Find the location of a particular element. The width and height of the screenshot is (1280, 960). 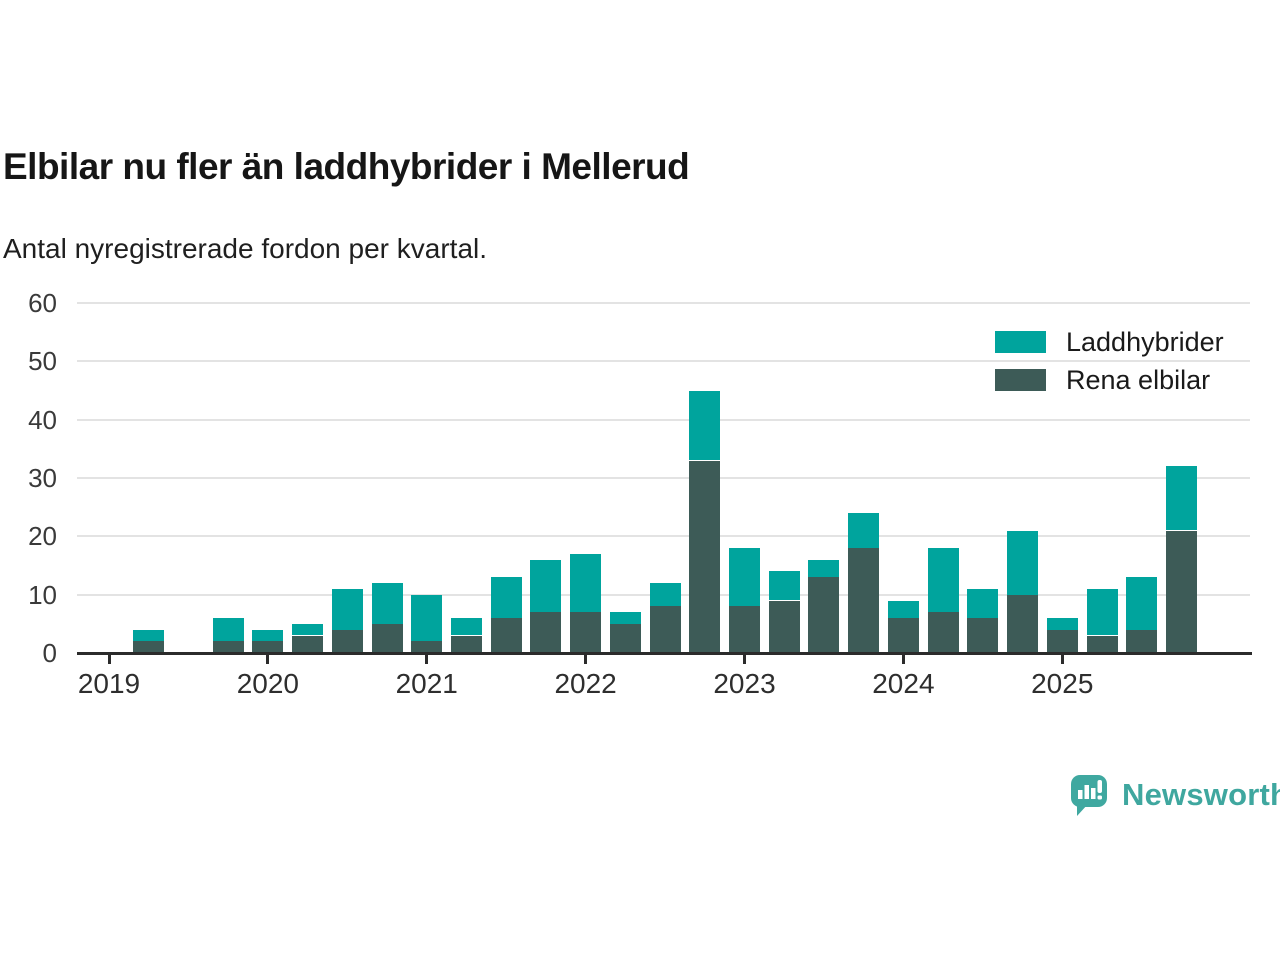

legend-item-laddhybrider: Laddhybrider is located at coordinates (1109, 342).